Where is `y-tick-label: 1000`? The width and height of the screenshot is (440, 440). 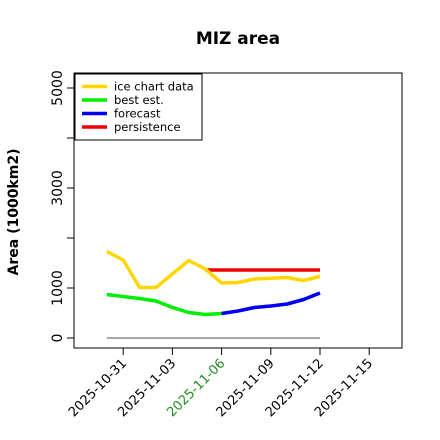 y-tick-label: 1000 is located at coordinates (58, 288).